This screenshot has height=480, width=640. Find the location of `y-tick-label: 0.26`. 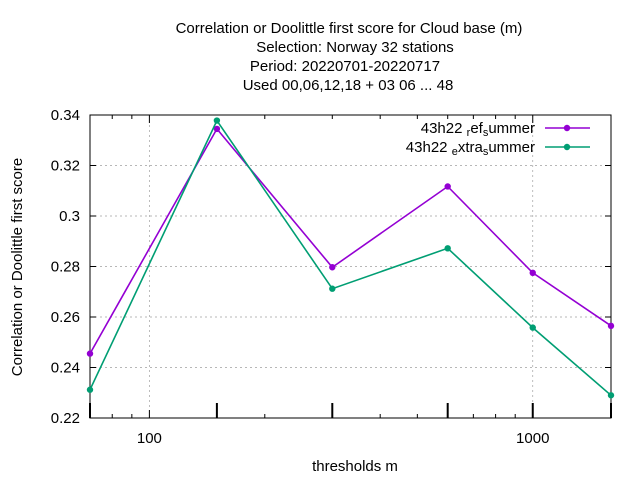

y-tick-label: 0.26 is located at coordinates (65, 317).